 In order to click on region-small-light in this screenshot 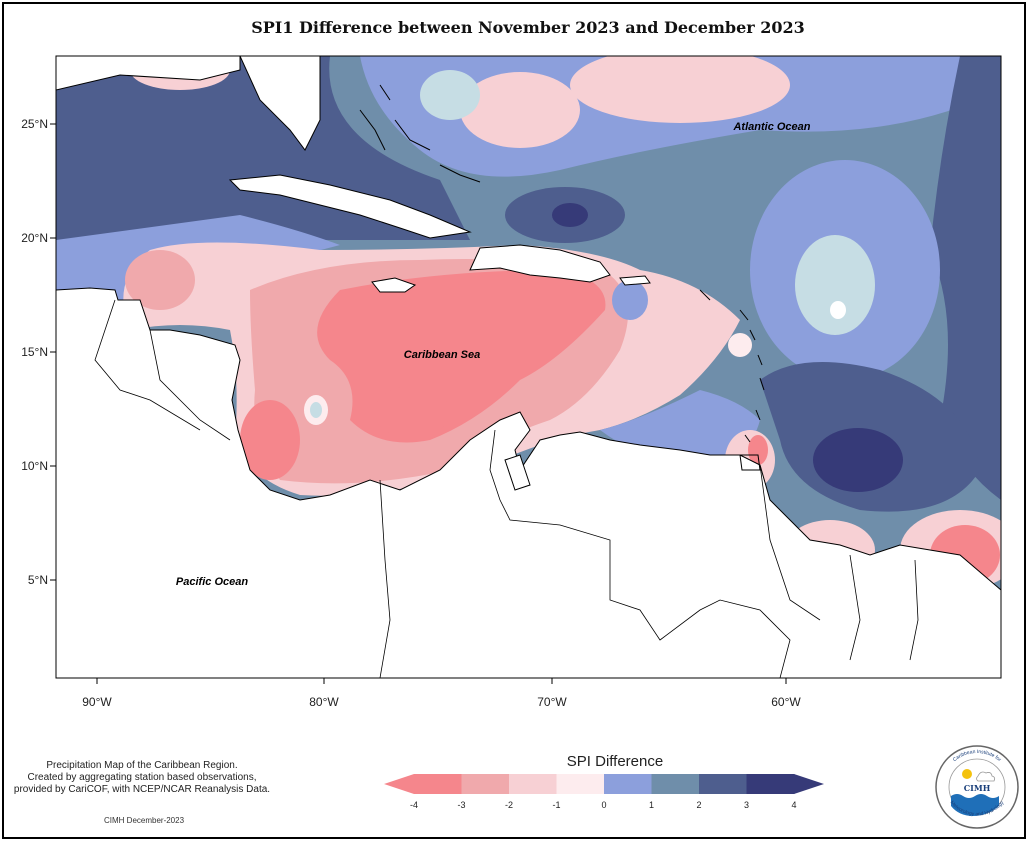, I will do `click(316, 410)`.